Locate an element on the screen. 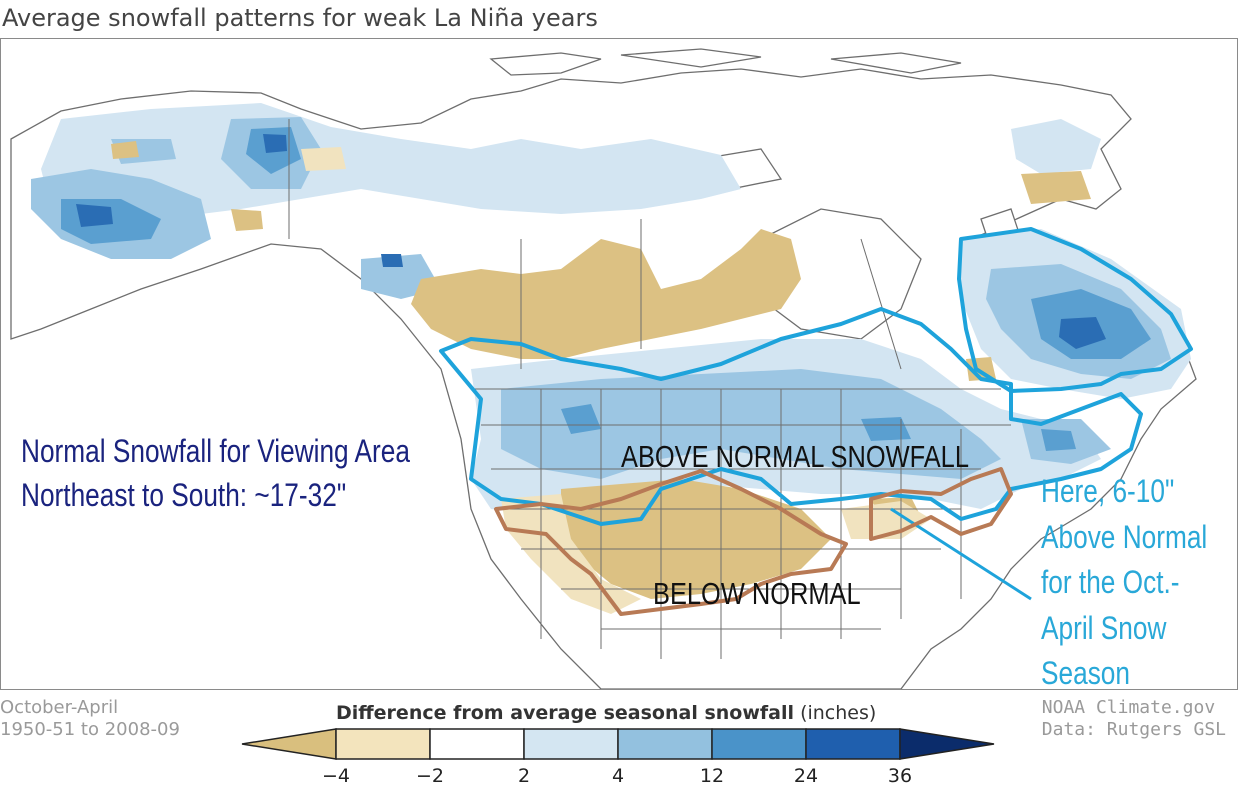 Image resolution: width=1240 pixels, height=796 pixels. callout-line: Season is located at coordinates (1085, 672).